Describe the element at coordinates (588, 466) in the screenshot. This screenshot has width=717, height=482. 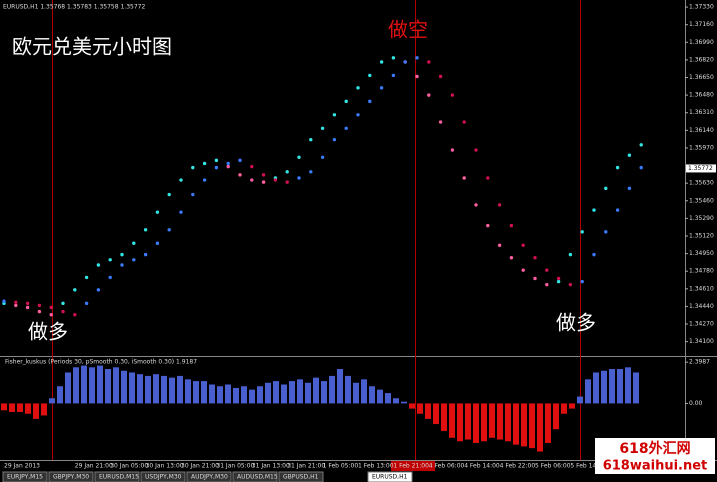
I see `x-tick-label: 5 Feb 14:00` at that location.